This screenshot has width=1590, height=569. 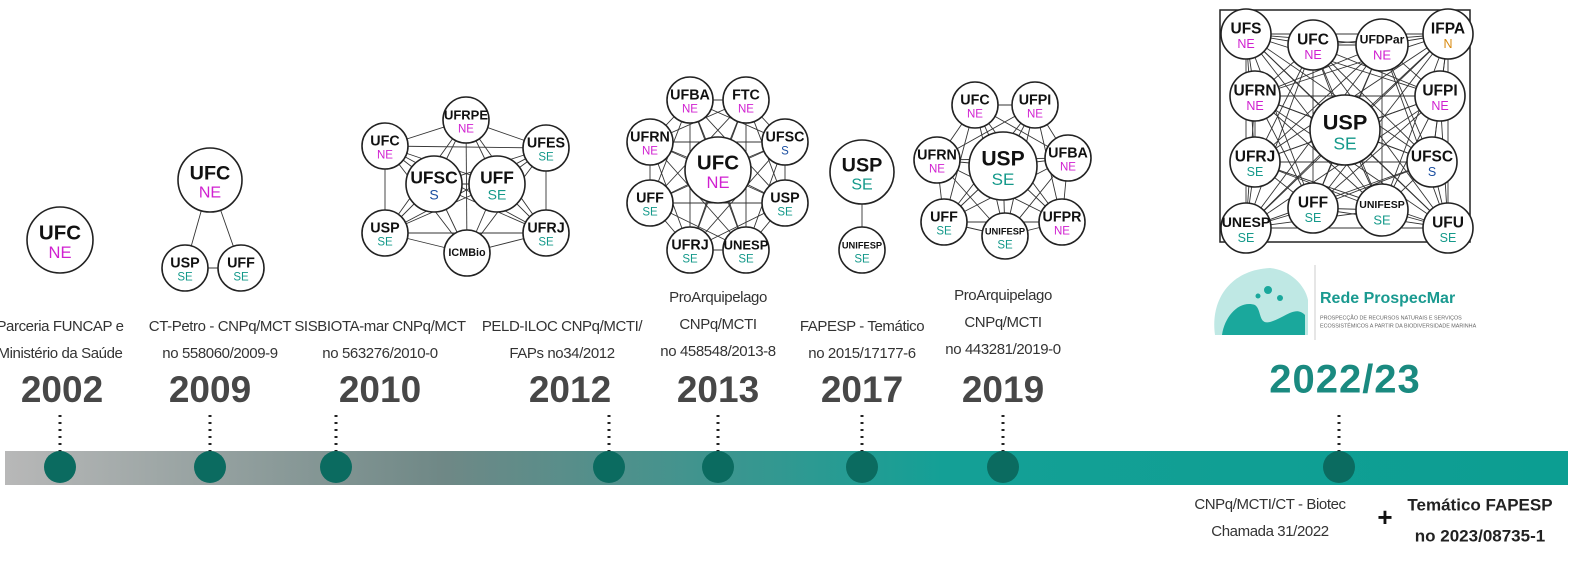 What do you see at coordinates (62, 389) in the screenshot?
I see `year: 2002` at bounding box center [62, 389].